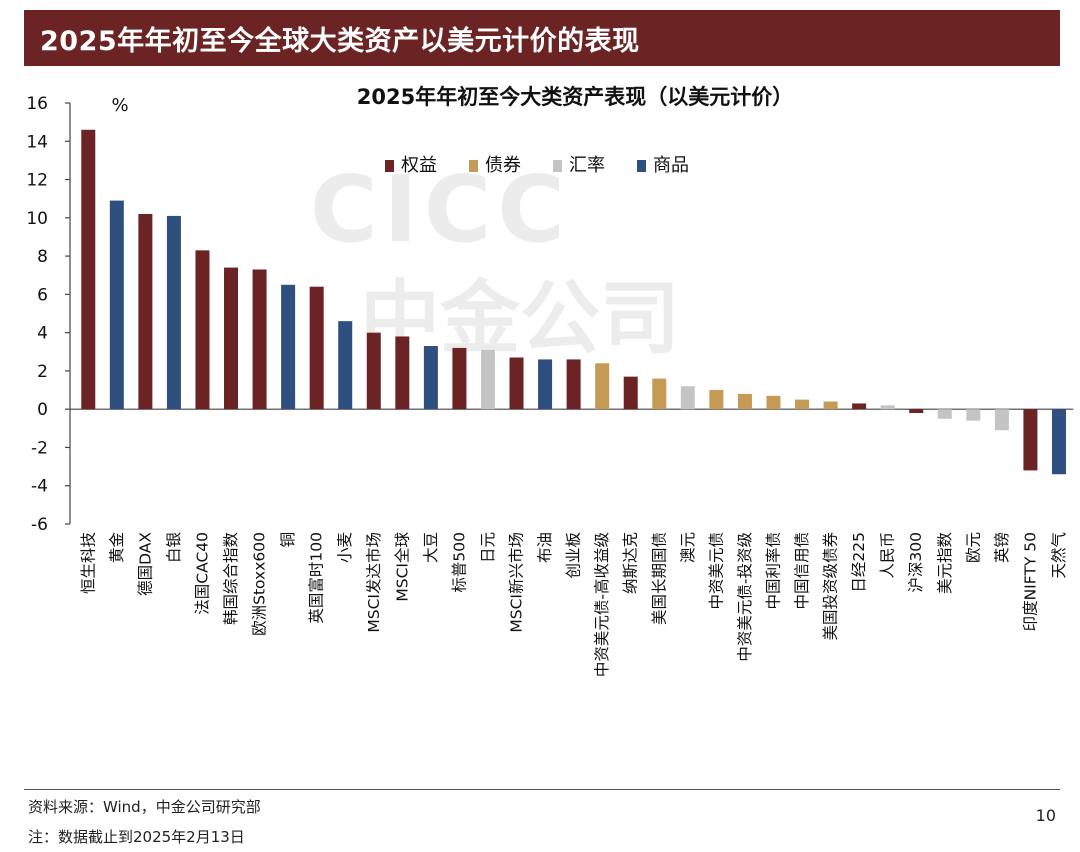  Describe the element at coordinates (42, 334) in the screenshot. I see `y-tick-label: 4` at that location.